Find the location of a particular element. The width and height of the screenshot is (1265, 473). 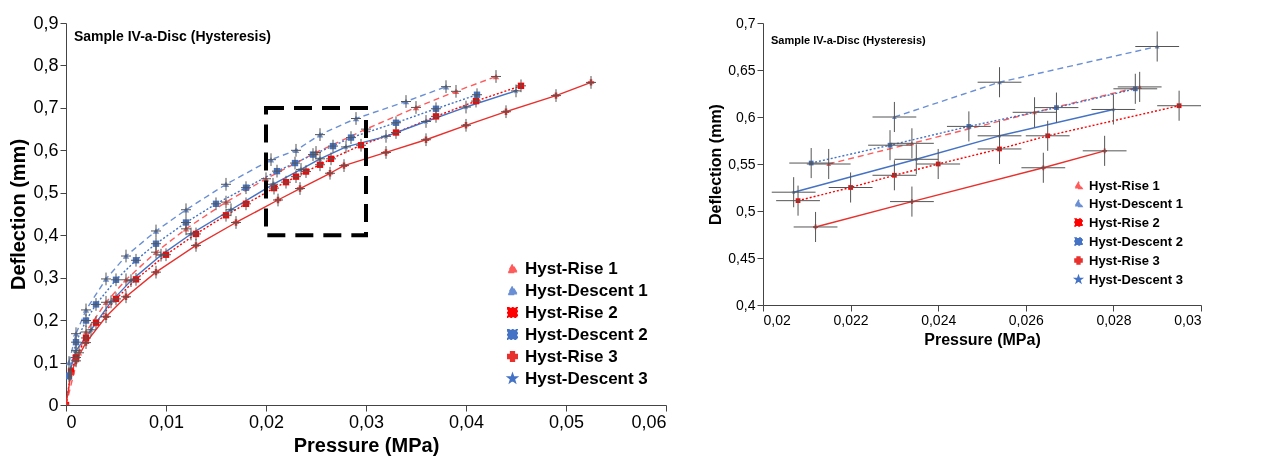

y-tick-label: 0,9 is located at coordinates (46, 22).